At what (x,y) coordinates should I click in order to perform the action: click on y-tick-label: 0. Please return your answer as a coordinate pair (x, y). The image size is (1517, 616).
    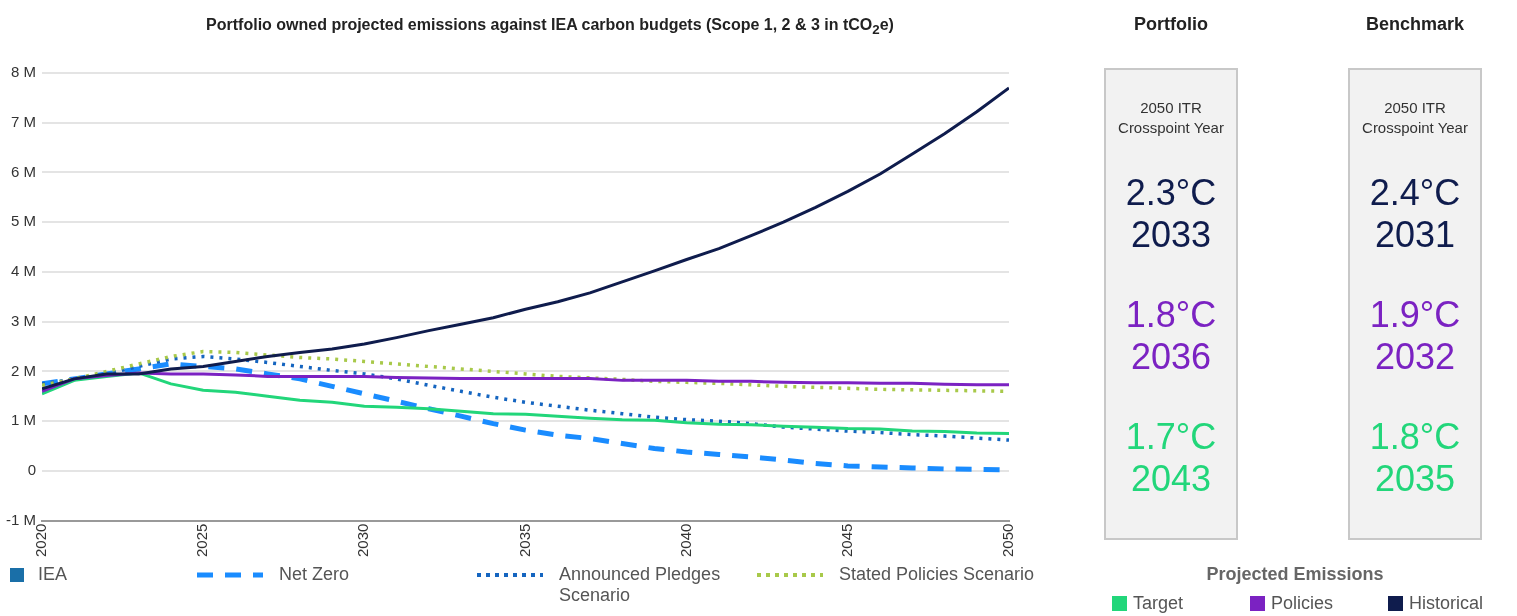
    Looking at the image, I should click on (31, 470).